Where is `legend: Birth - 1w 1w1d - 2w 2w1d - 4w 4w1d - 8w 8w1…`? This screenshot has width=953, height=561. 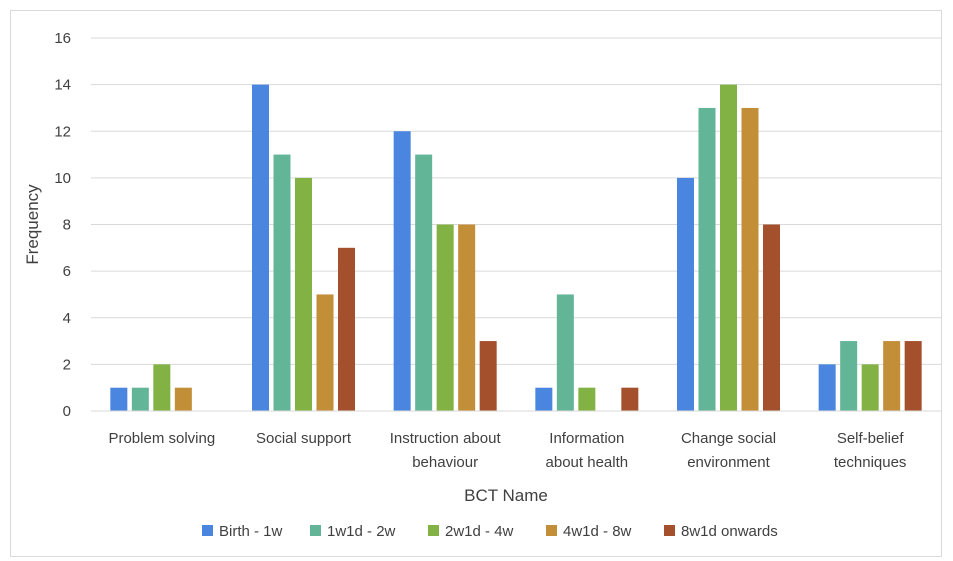 legend: Birth - 1w 1w1d - 2w 2w1d - 4w 4w1d - 8w 8w1… is located at coordinates (490, 531).